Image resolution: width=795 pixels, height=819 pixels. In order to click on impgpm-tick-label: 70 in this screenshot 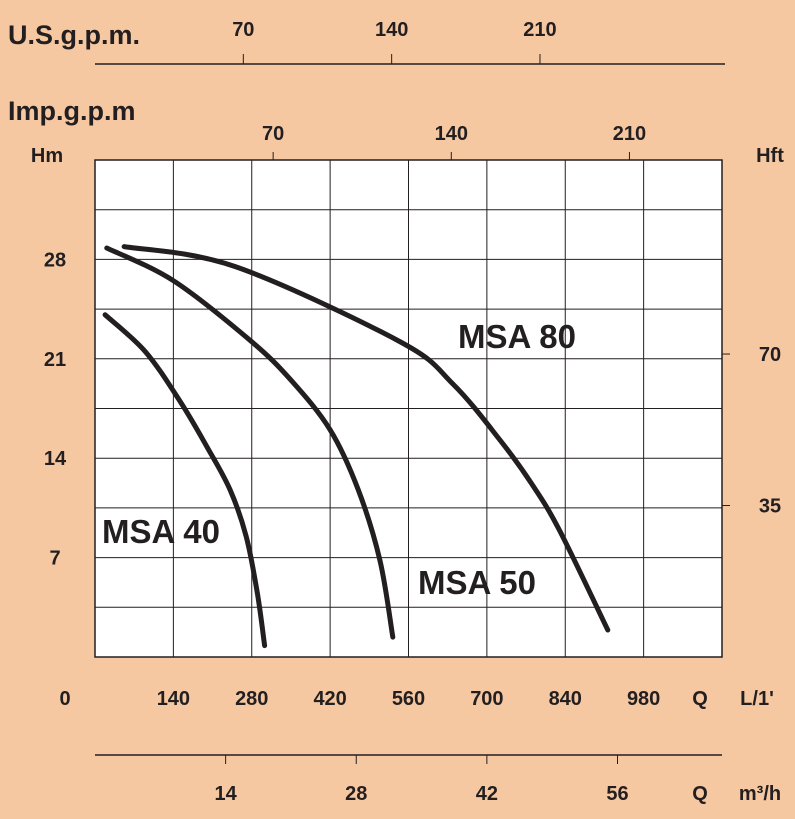, I will do `click(273, 134)`.